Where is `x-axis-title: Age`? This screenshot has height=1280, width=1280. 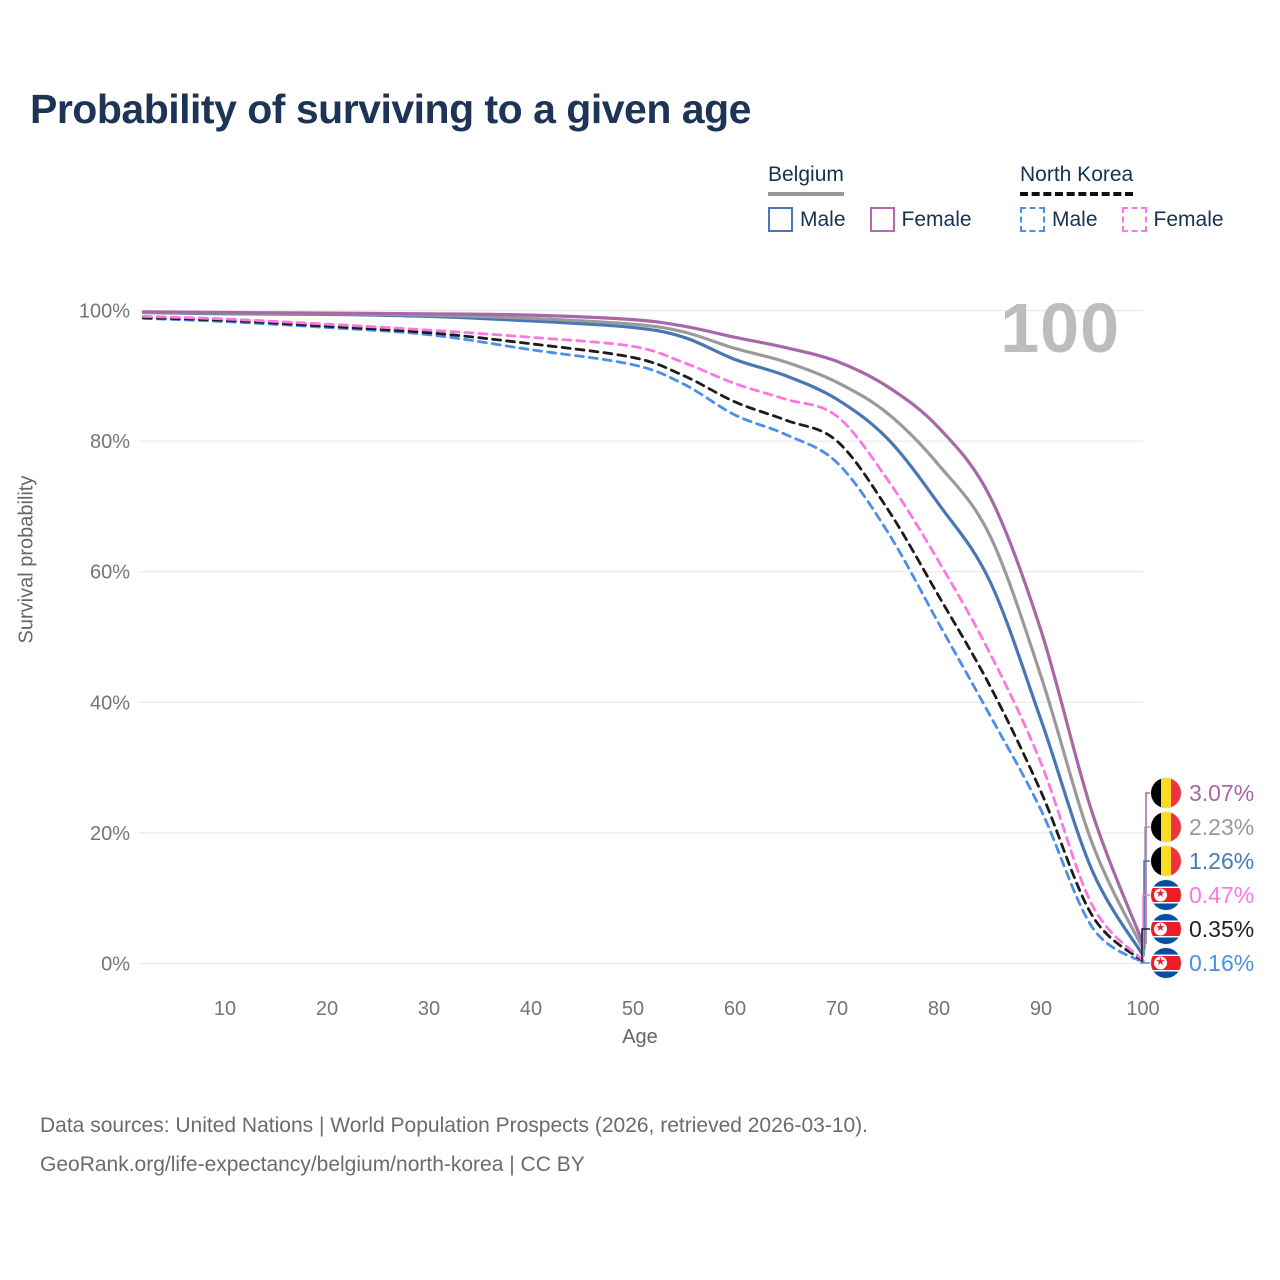 x-axis-title: Age is located at coordinates (640, 1037).